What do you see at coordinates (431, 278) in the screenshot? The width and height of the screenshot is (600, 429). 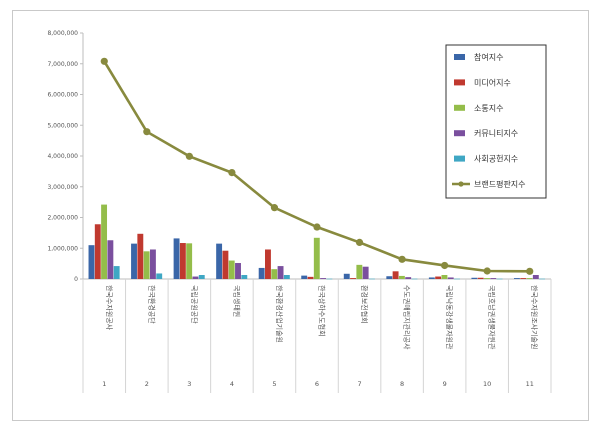 I see `bar-참여지수-9` at bounding box center [431, 278].